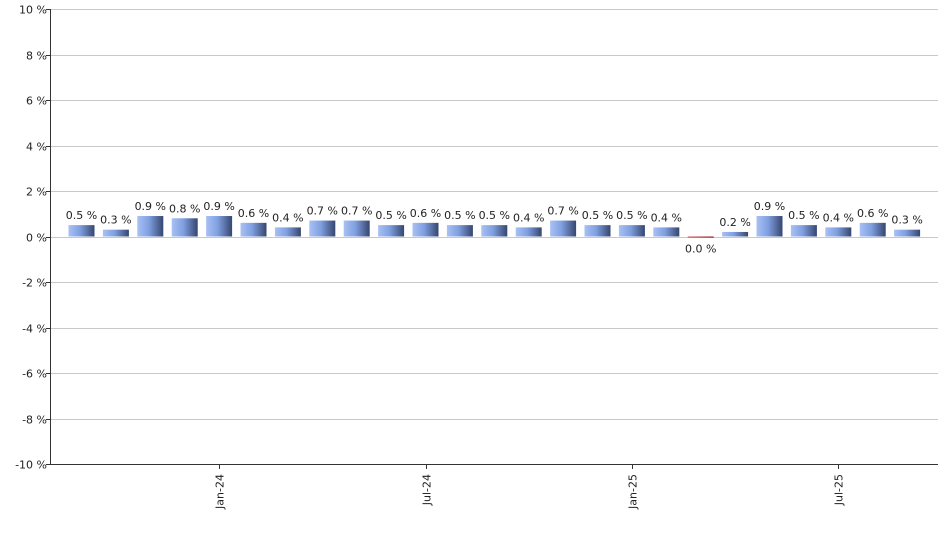 The height and width of the screenshot is (550, 940). Describe the element at coordinates (220, 492) in the screenshot. I see `x-tick-label: Jan-24` at that location.